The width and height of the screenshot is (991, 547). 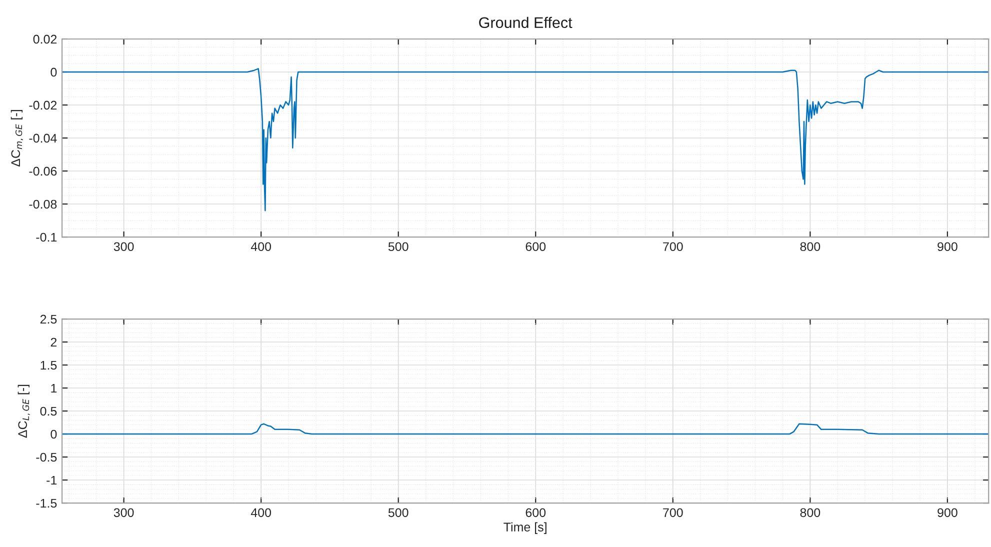 What do you see at coordinates (45, 39) in the screenshot?
I see `y-tick-label: 0.02` at bounding box center [45, 39].